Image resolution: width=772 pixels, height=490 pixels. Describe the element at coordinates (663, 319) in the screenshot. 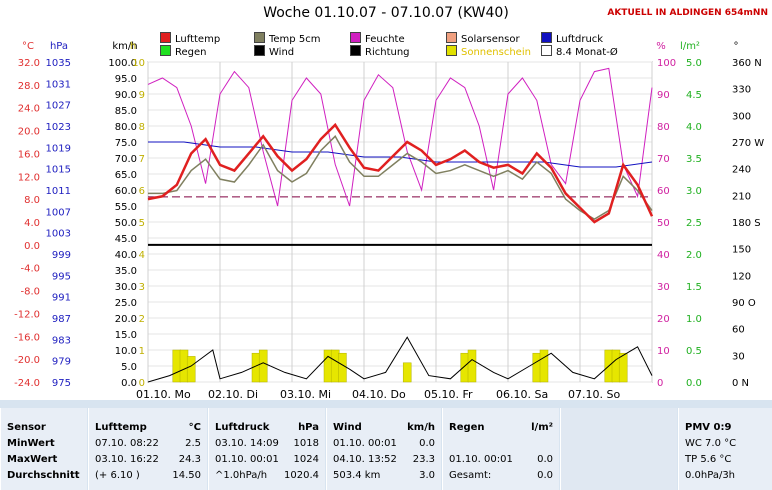

I see `axis-tick-label: 20` at that location.